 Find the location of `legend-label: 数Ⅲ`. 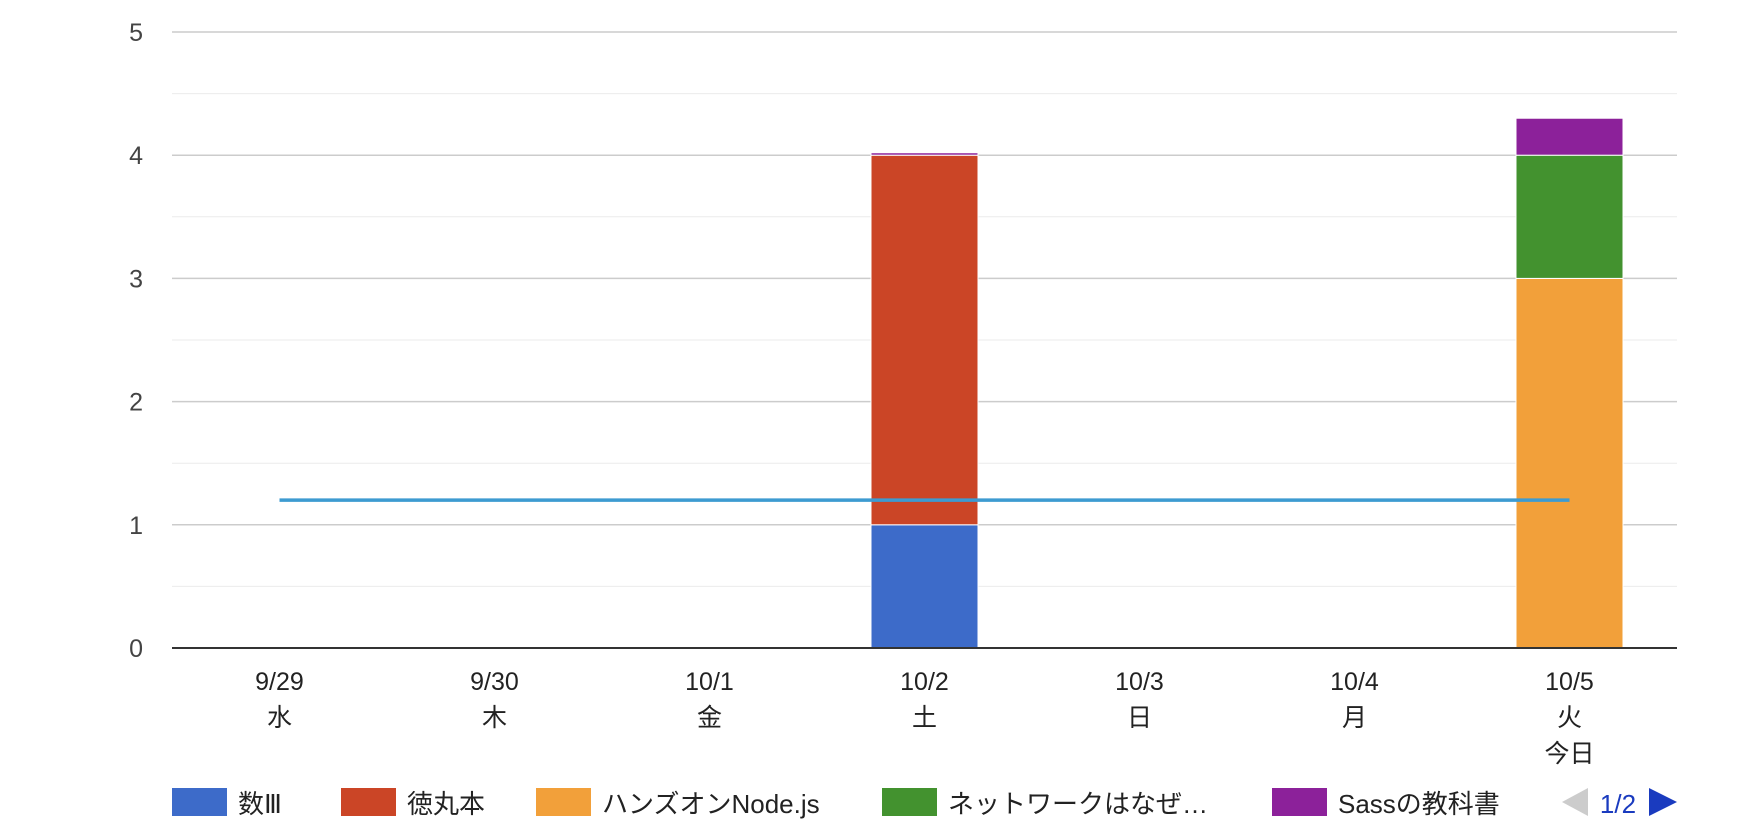

legend-label: 数Ⅲ is located at coordinates (260, 804).